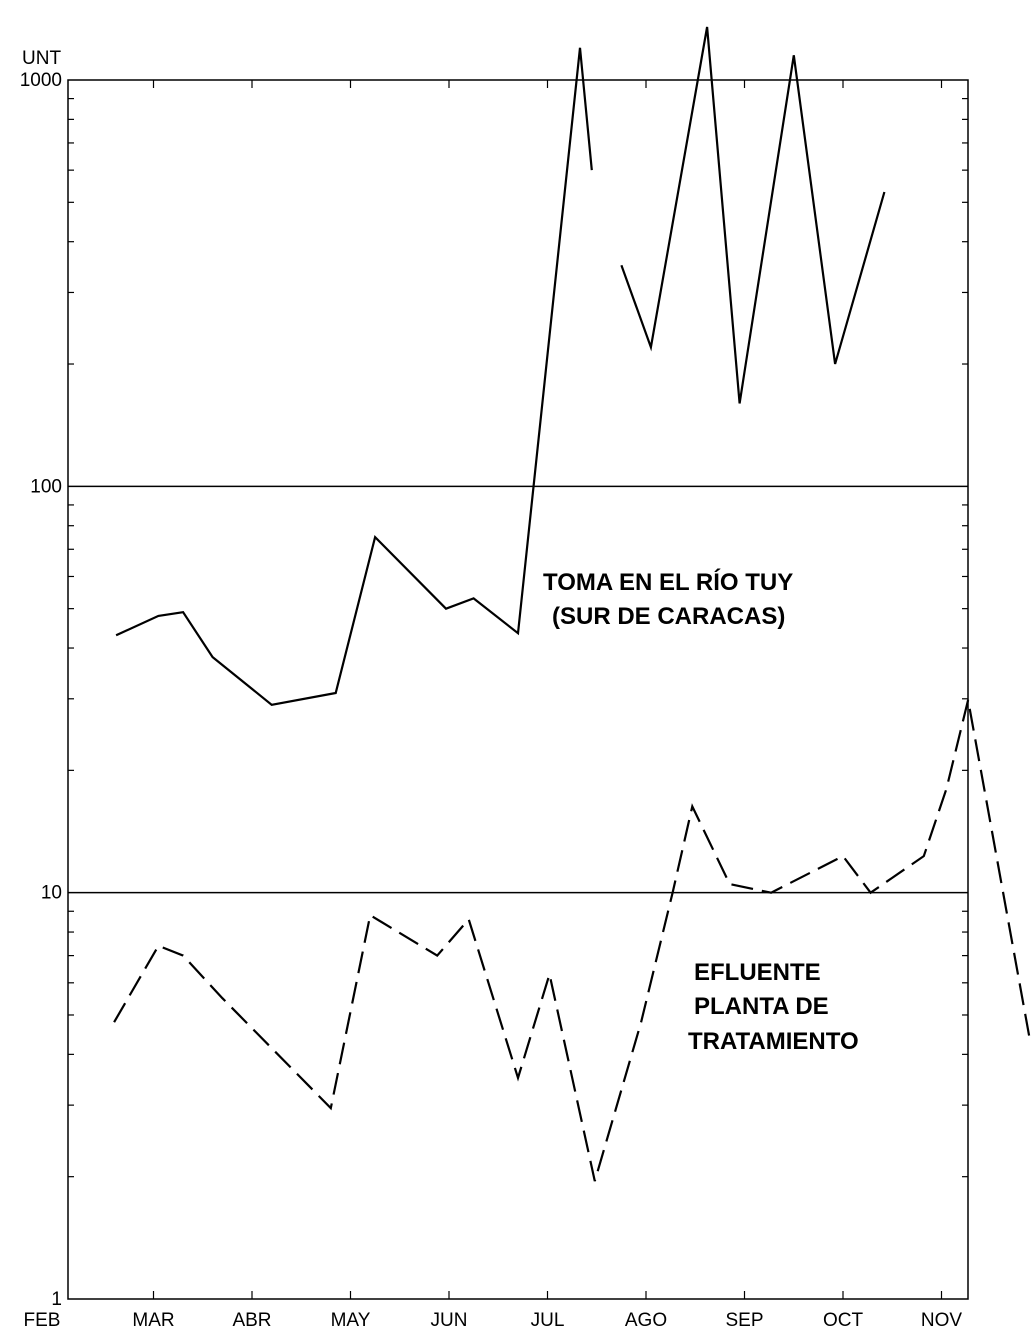  Describe the element at coordinates (744, 1320) in the screenshot. I see `x-tick-label: SEP` at that location.